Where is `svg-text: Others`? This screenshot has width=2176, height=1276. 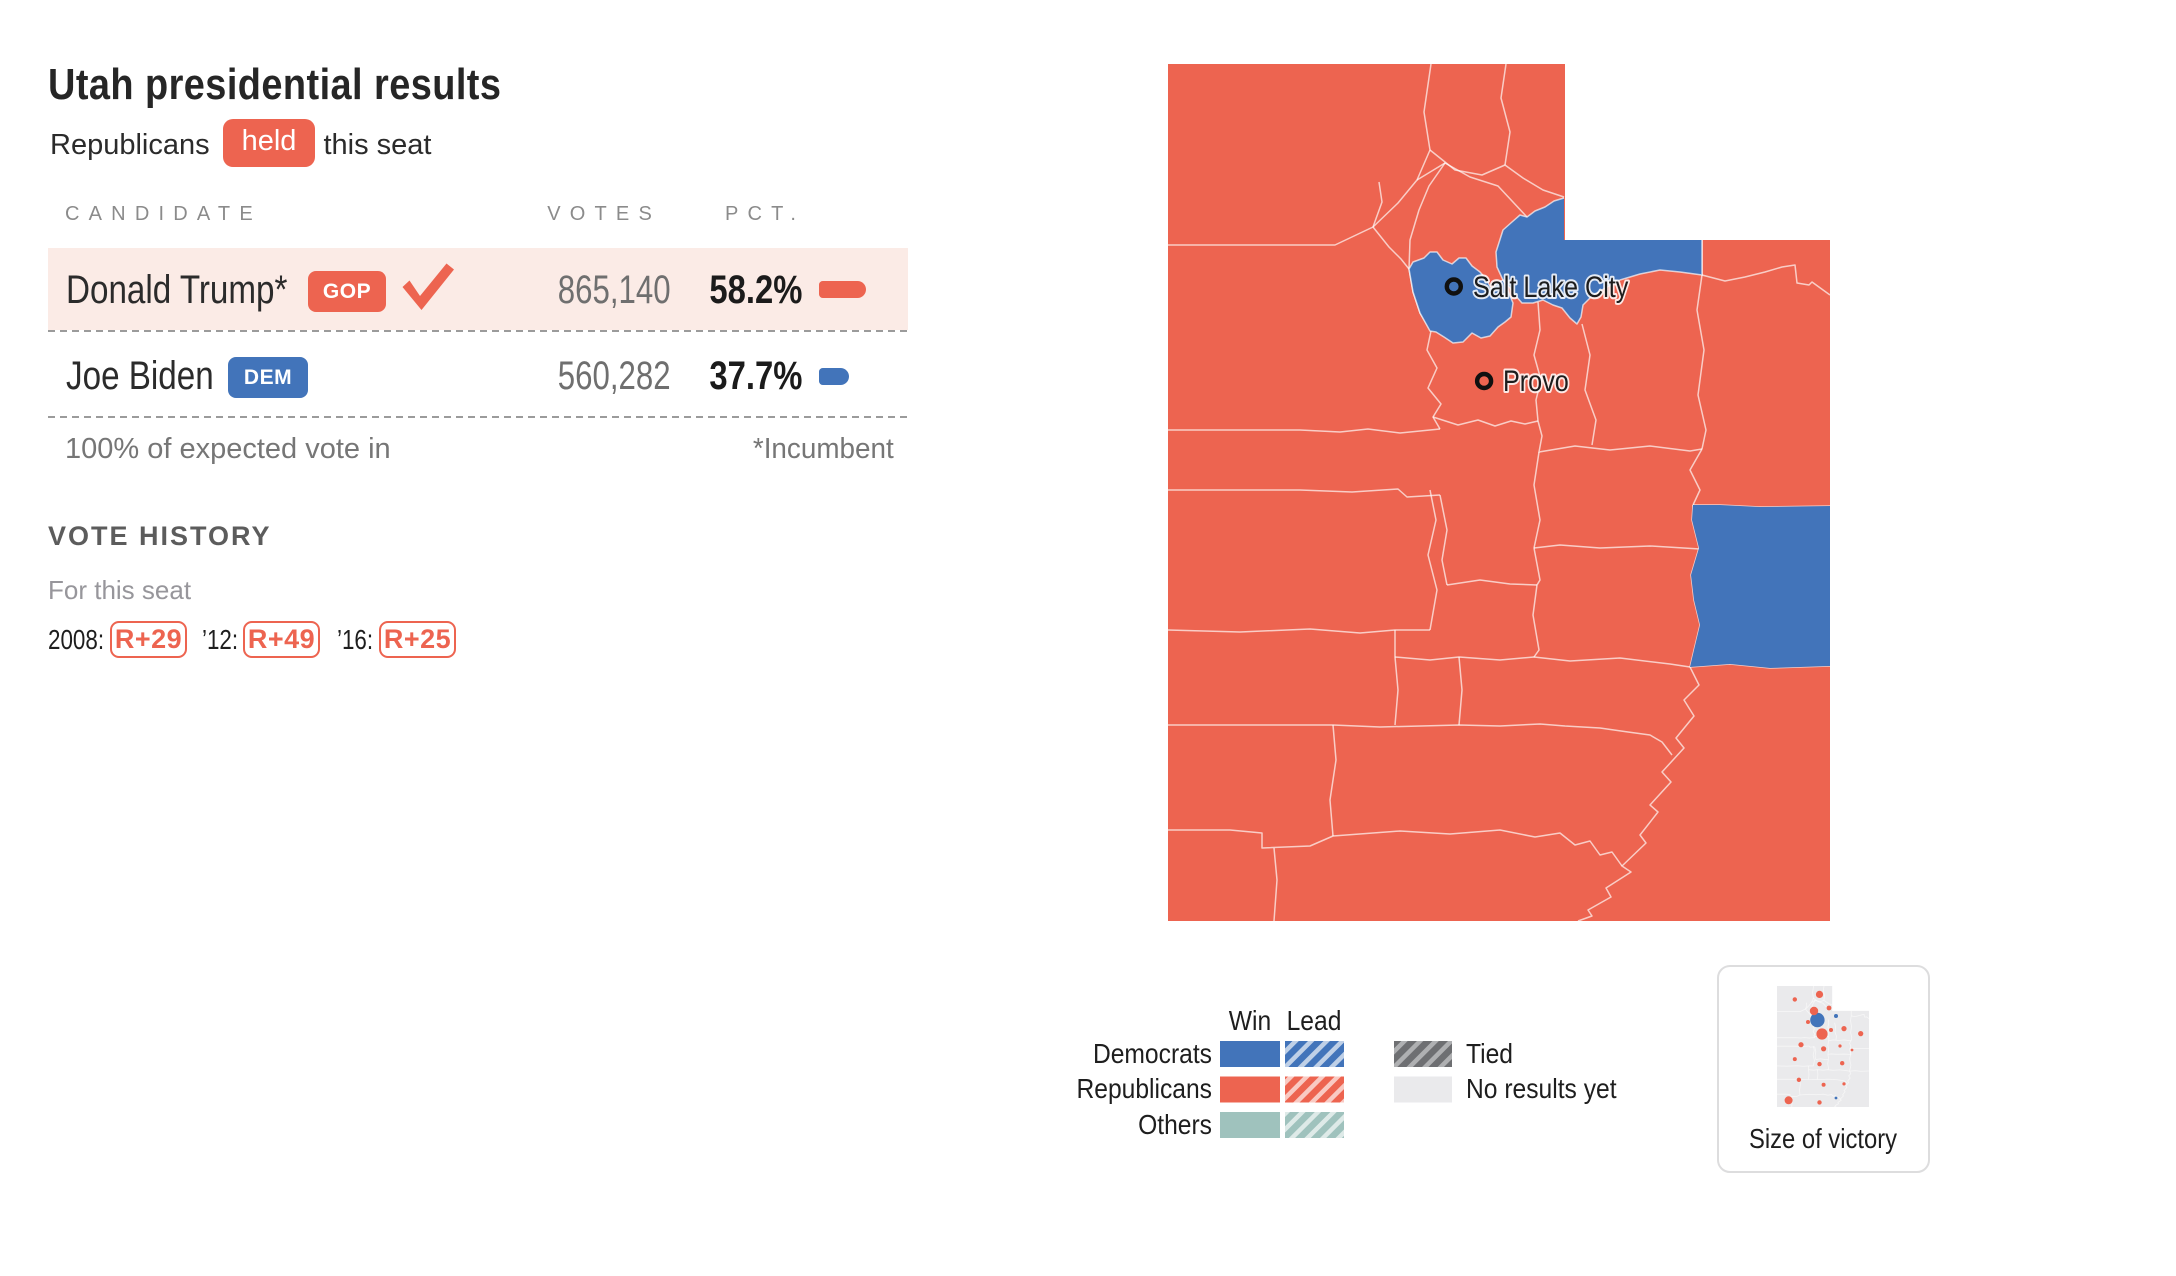 svg-text: Others is located at coordinates (1175, 1125).